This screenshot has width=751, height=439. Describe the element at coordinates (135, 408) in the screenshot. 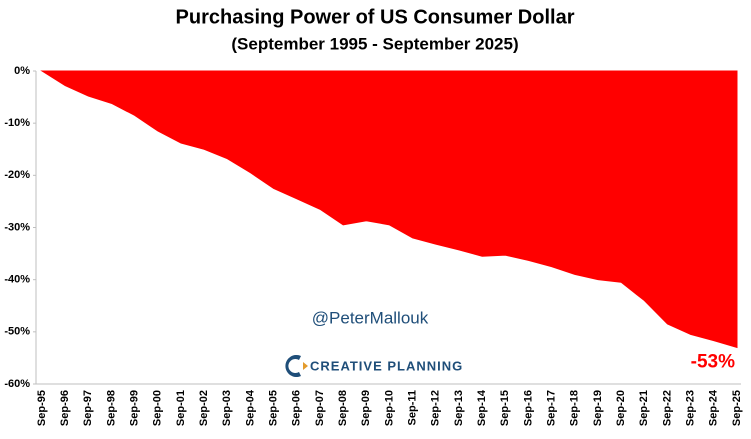

I see `x-tick-label: Sep-99` at that location.